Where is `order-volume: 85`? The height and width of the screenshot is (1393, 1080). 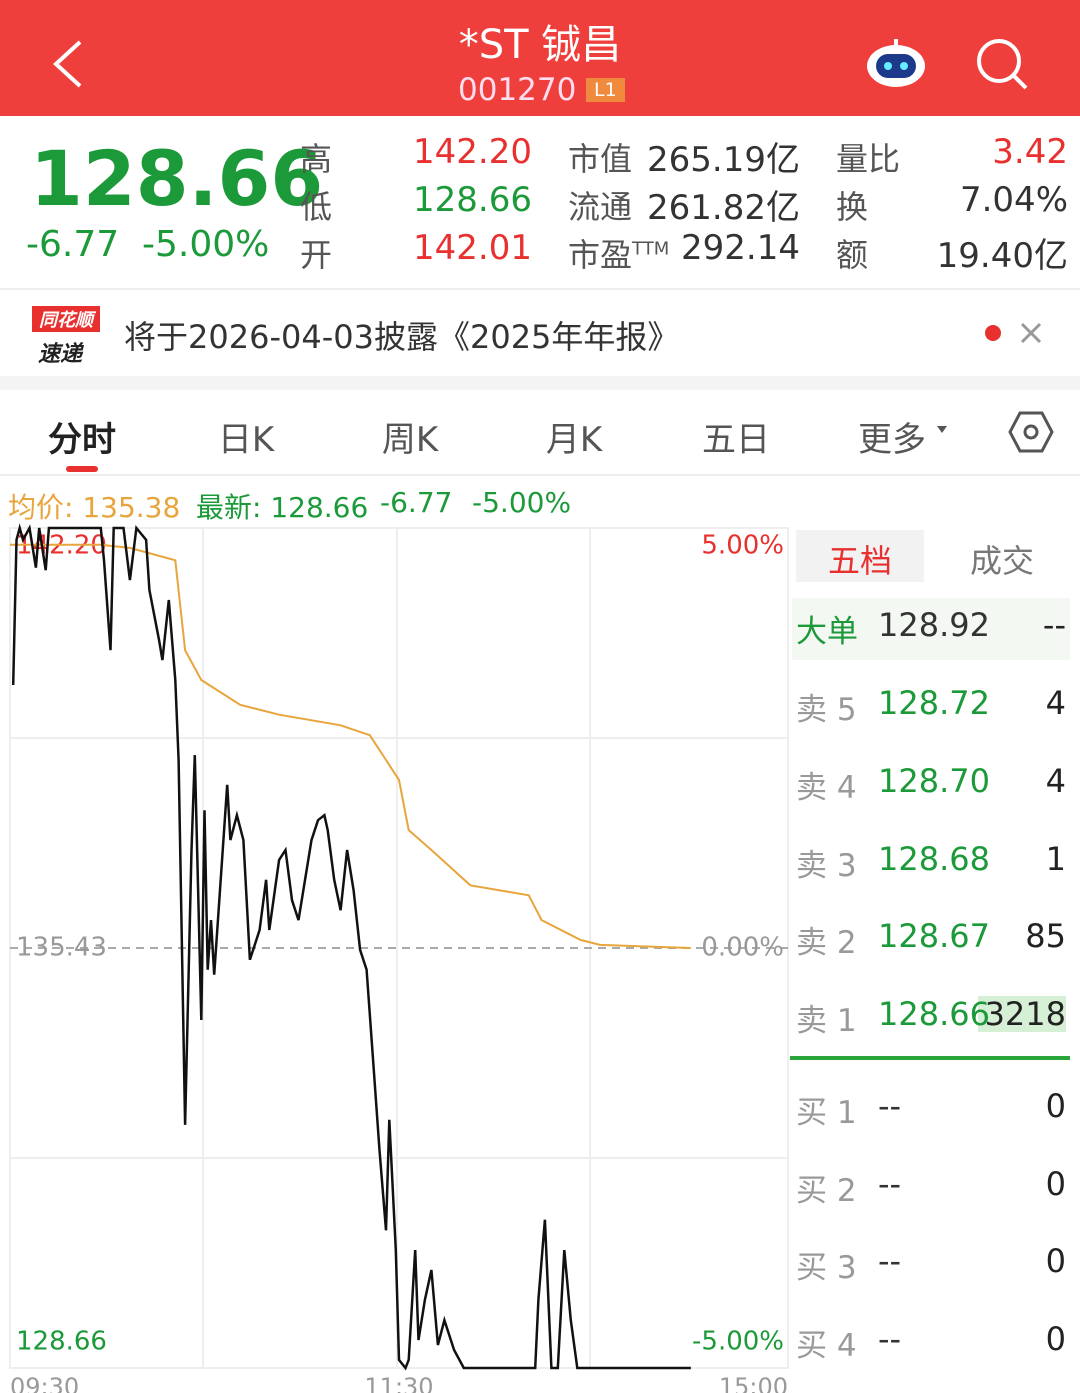 order-volume: 85 is located at coordinates (1045, 936).